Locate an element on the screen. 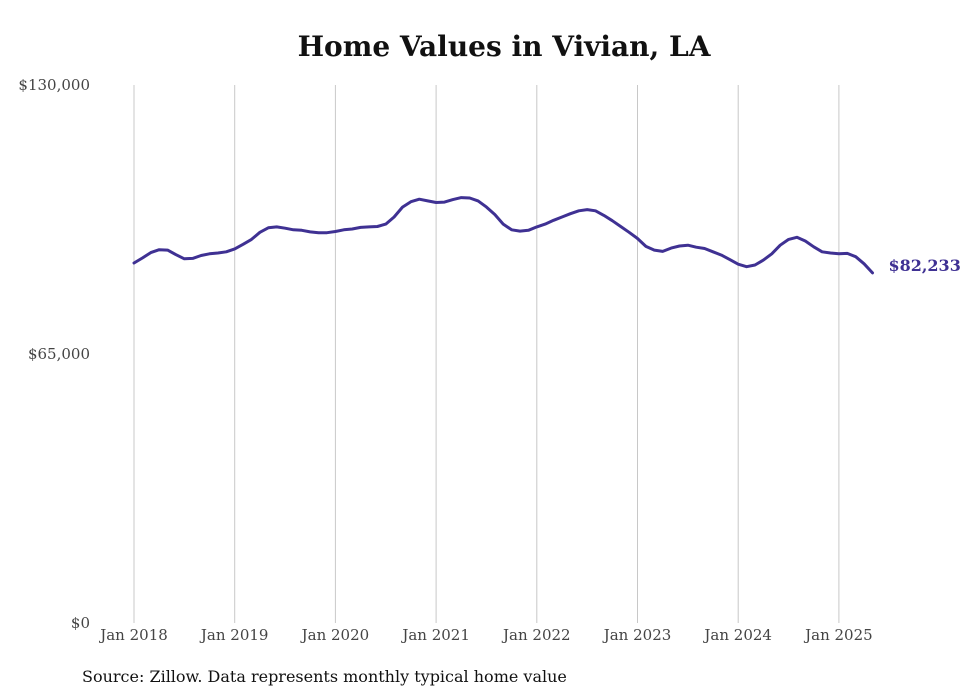  x-tick-label: Jan 2025 is located at coordinates (838, 635).